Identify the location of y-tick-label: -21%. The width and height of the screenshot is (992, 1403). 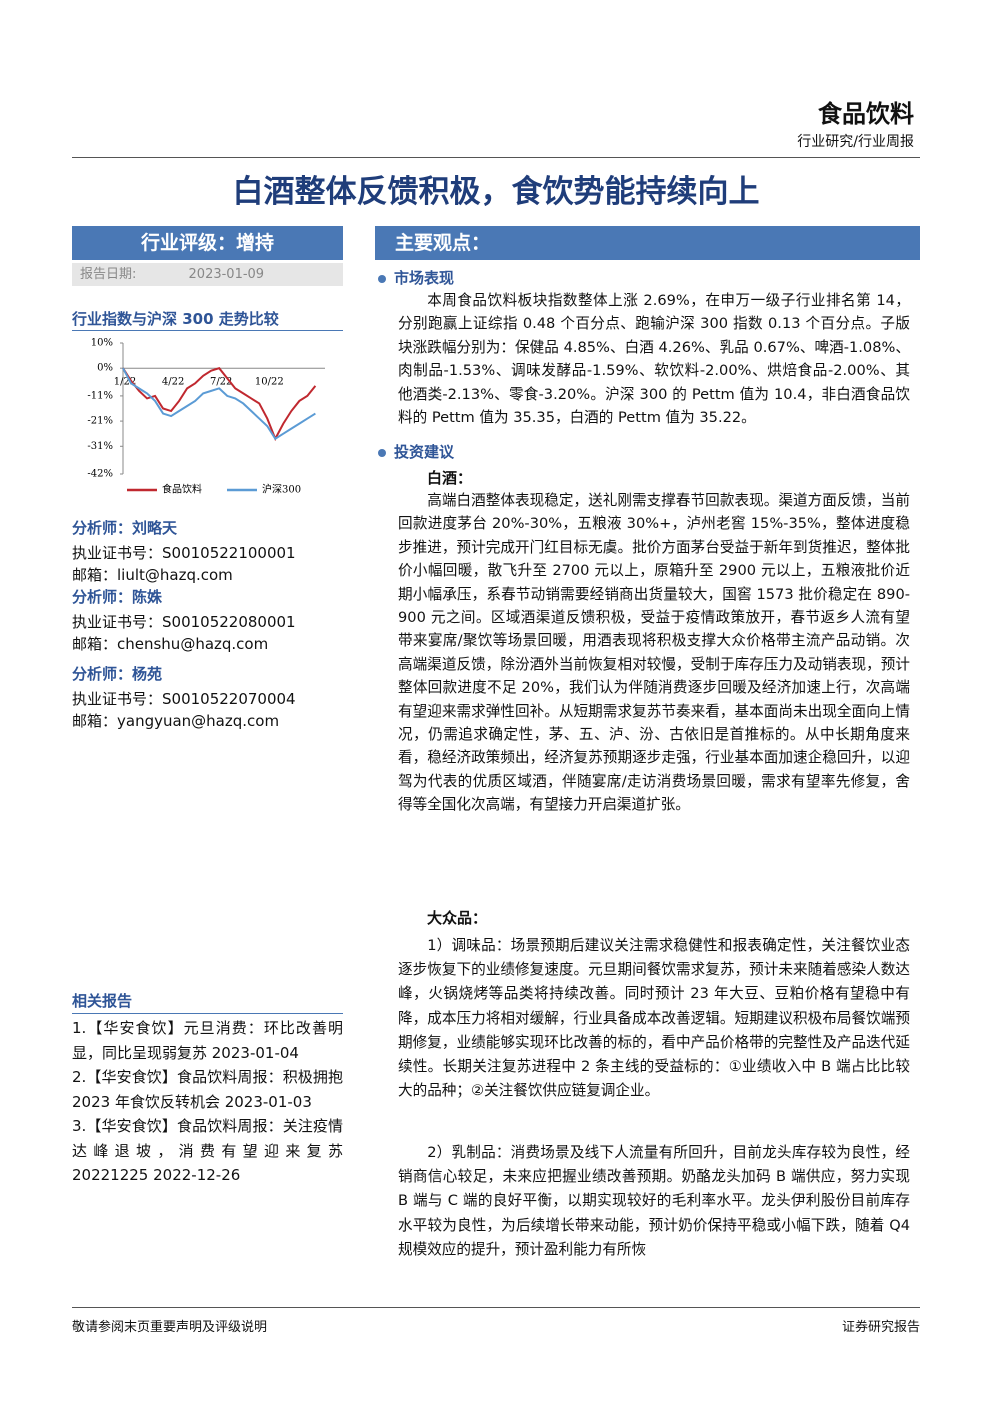
(100, 421).